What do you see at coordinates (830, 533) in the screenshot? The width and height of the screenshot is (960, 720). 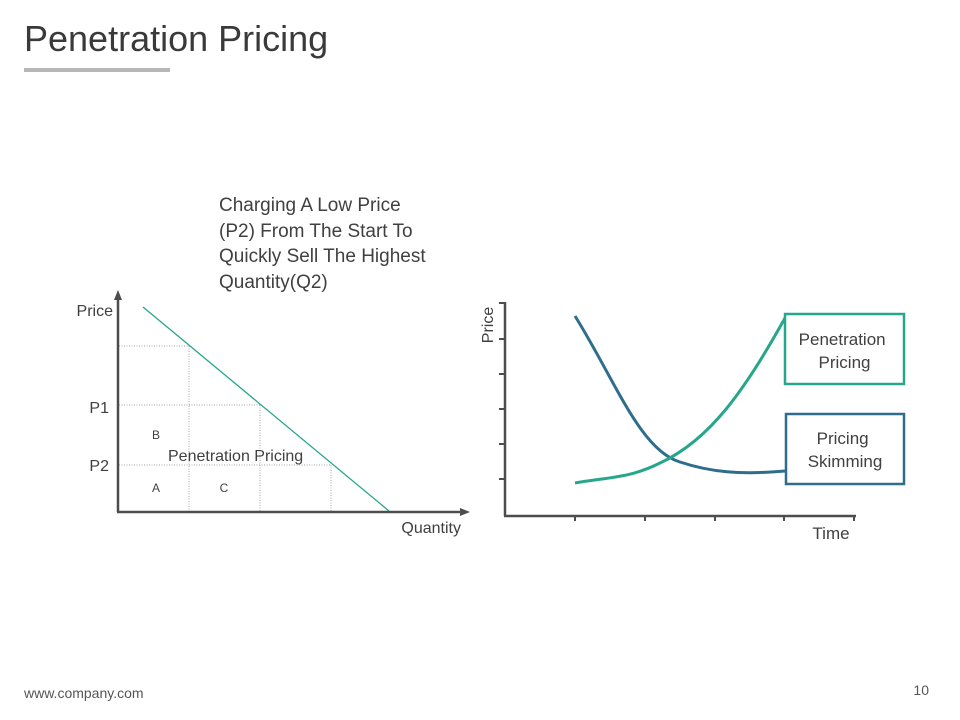 I see `right-x-axis-label: Time` at bounding box center [830, 533].